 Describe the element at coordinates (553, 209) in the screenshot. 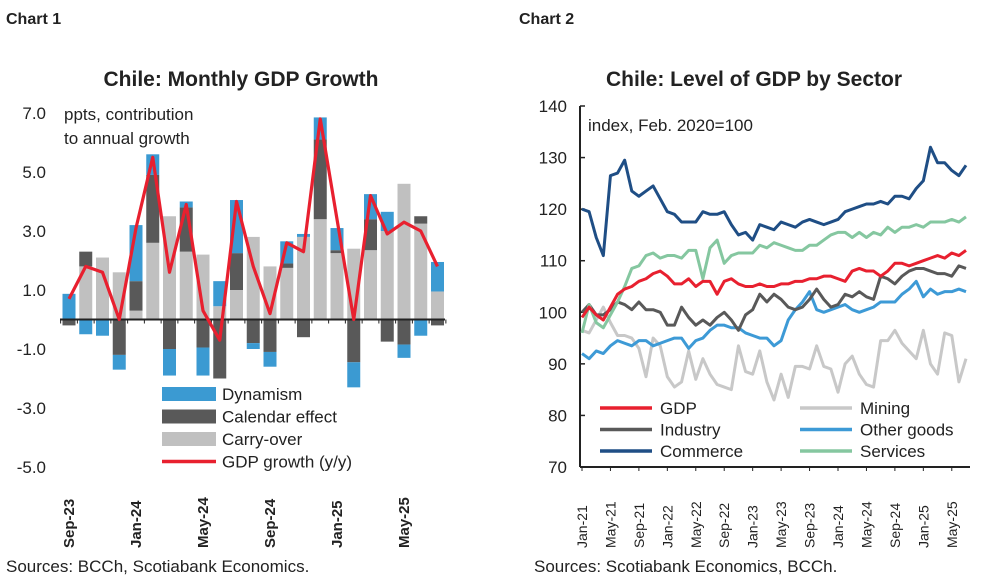

I see `y-tick-label: 120` at that location.